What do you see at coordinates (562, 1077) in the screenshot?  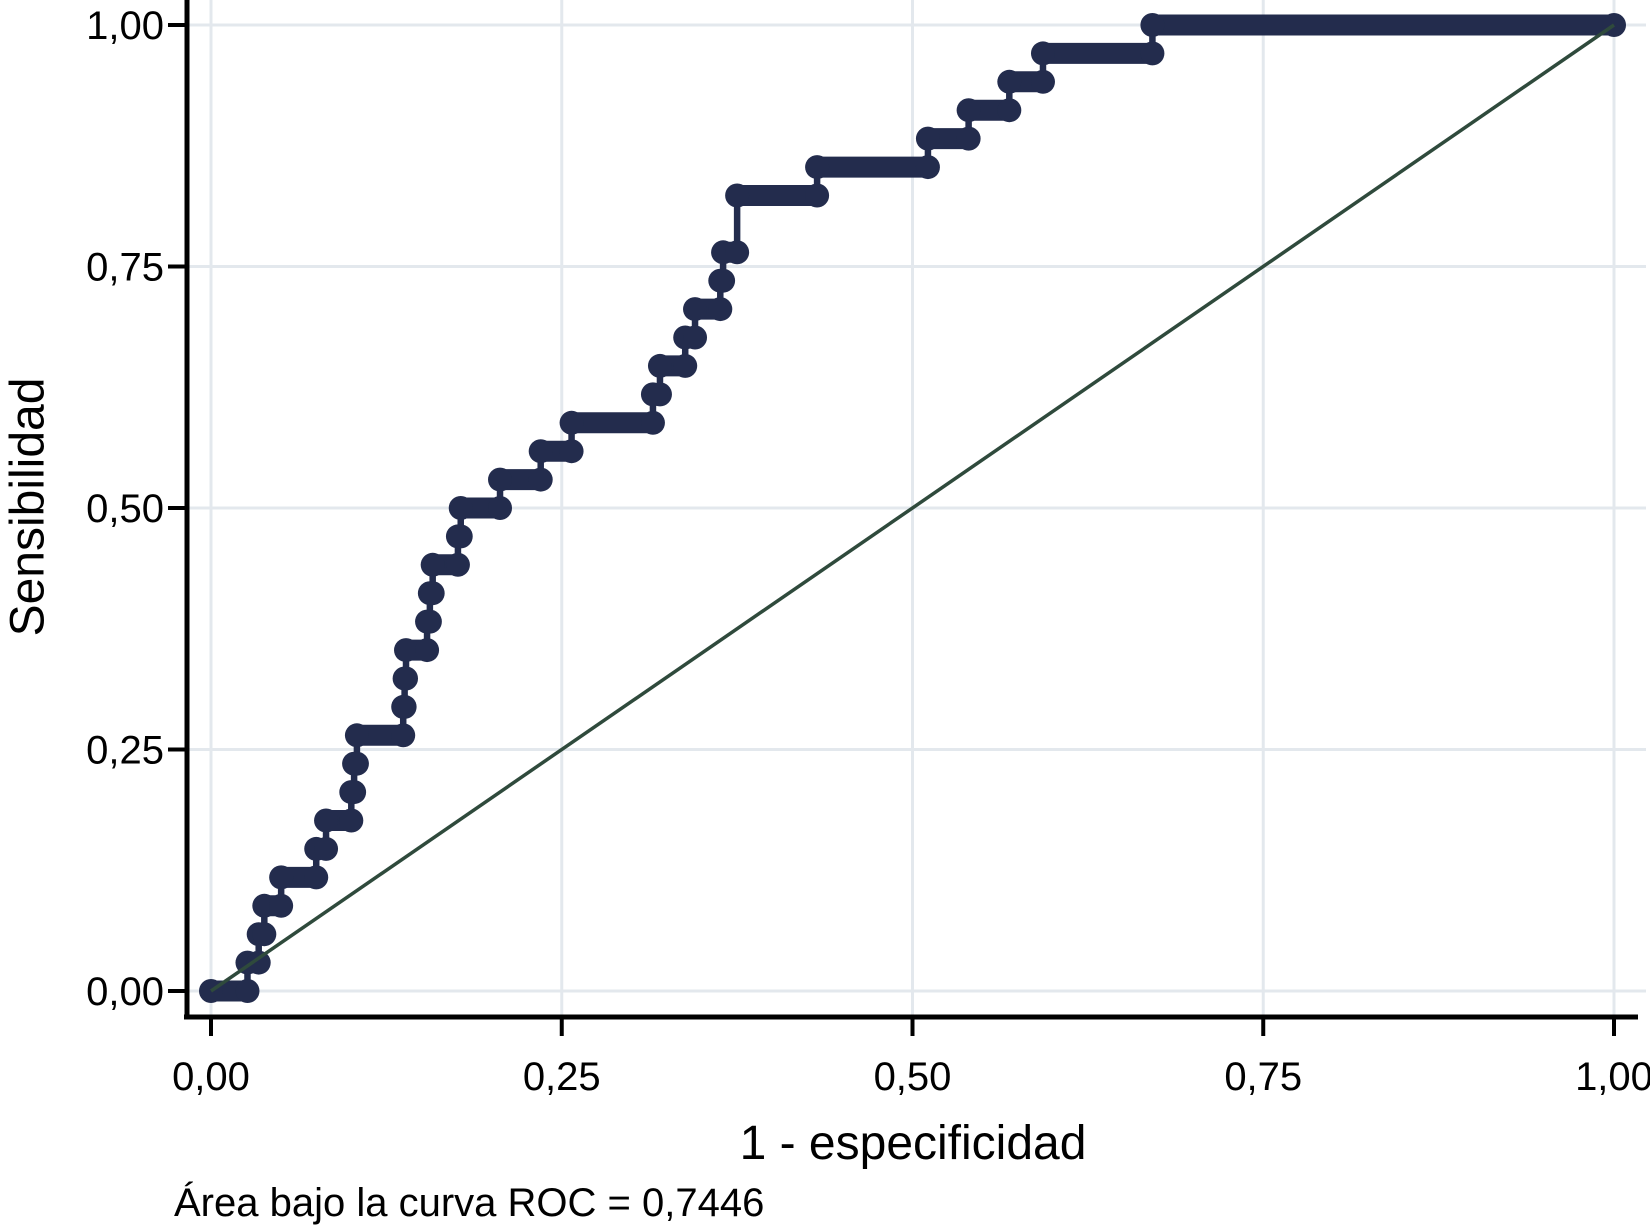 I see `x-tick-label: 0,25` at bounding box center [562, 1077].